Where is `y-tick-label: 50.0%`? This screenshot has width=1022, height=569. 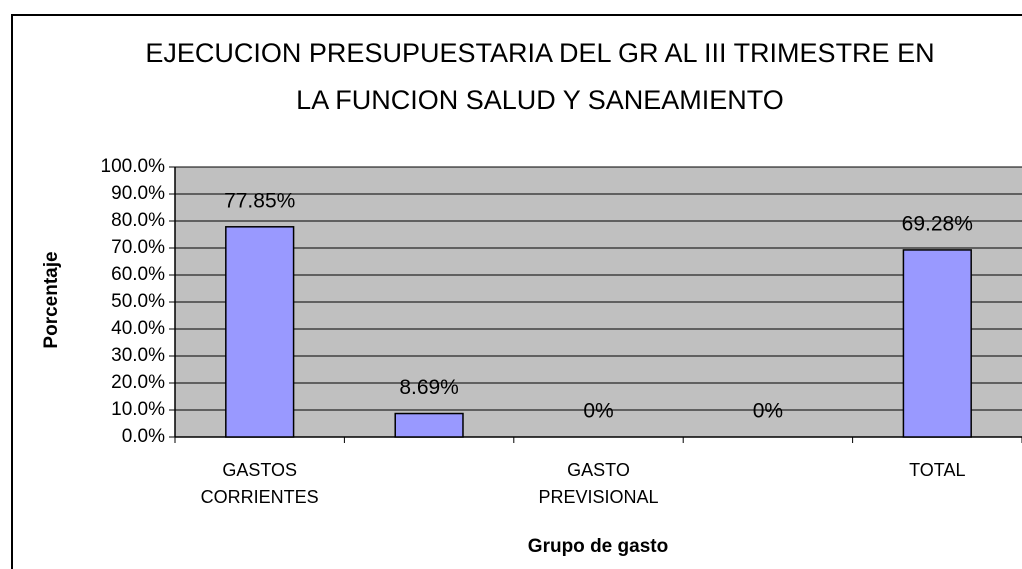
y-tick-label: 50.0% is located at coordinates (138, 301).